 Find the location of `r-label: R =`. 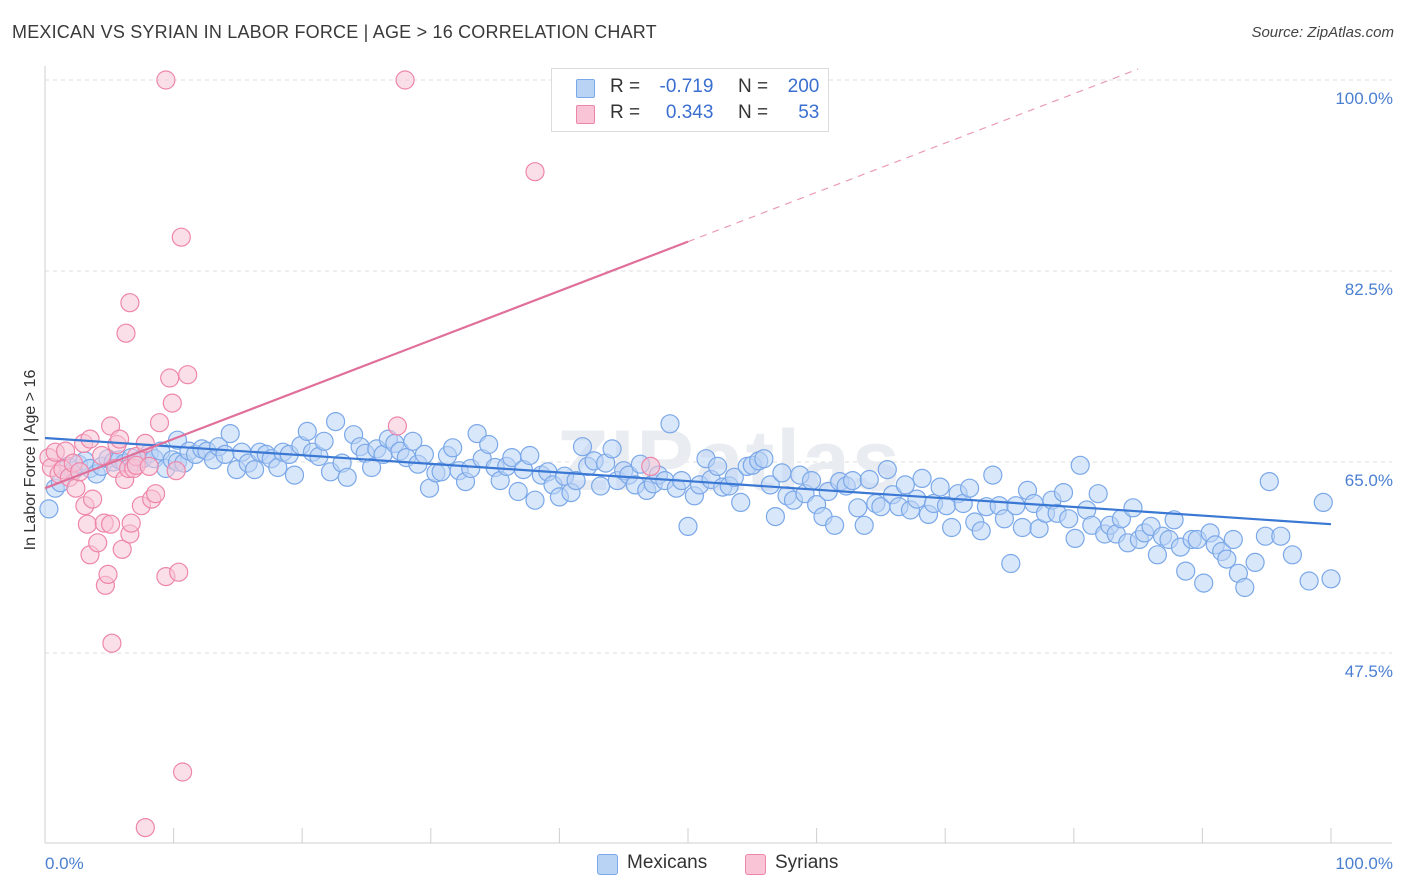

r-label: R = is located at coordinates (625, 112).